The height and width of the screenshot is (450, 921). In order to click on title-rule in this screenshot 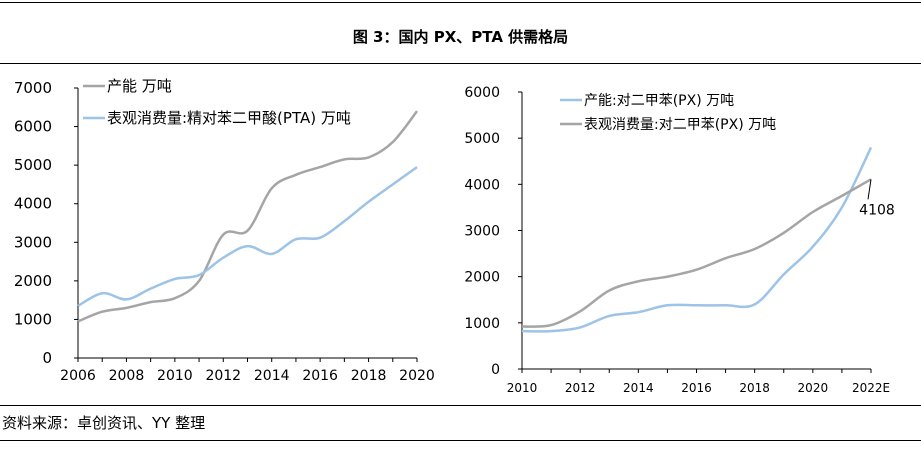, I will do `click(460, 63)`.